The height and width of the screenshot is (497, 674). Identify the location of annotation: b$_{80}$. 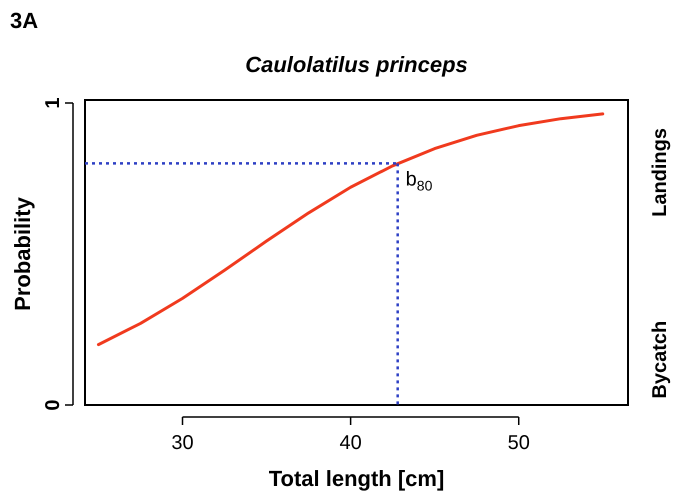
(419, 181).